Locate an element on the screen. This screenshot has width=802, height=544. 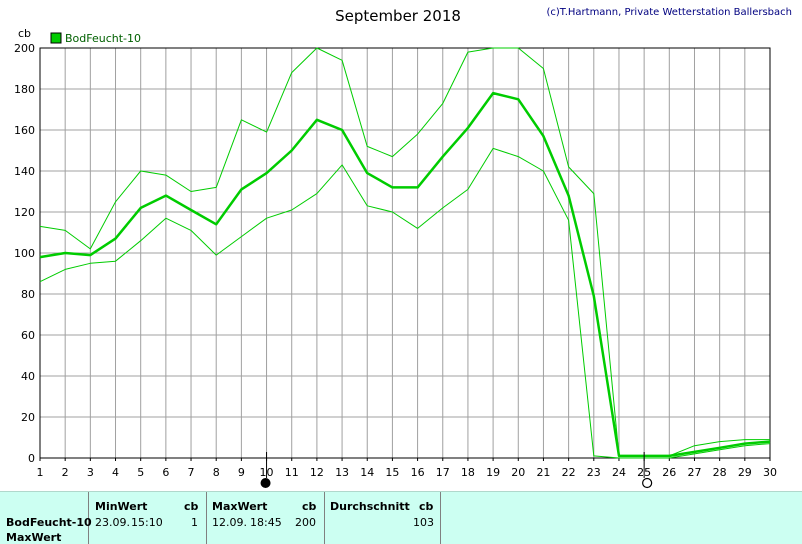
x-tick-label: 14 is located at coordinates (367, 472).